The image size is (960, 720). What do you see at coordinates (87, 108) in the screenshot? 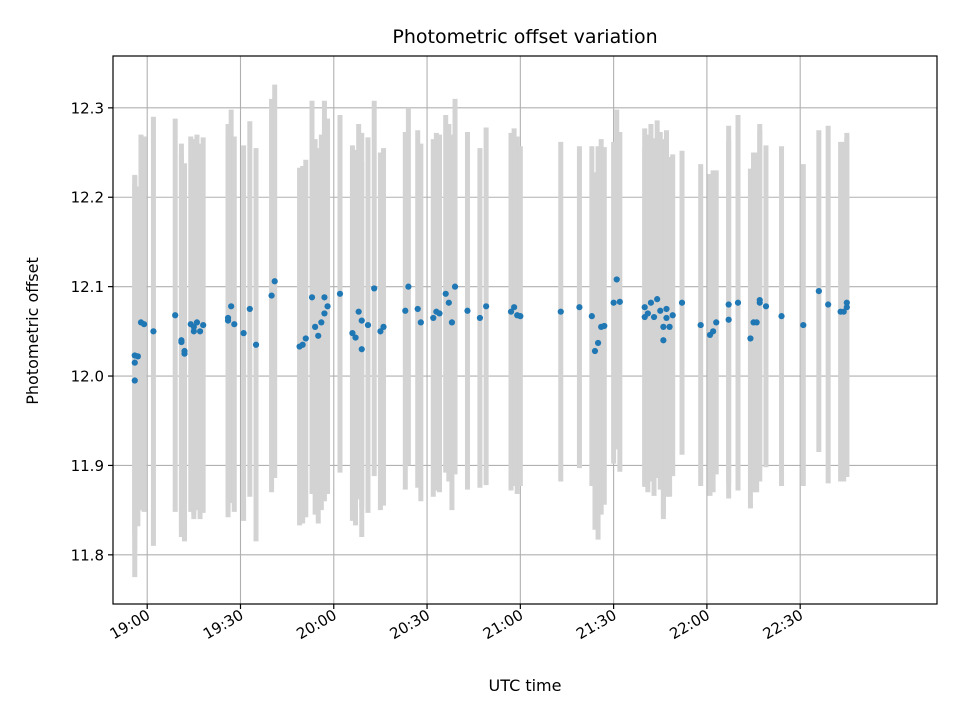
I see `y-tick-label: 12.3` at bounding box center [87, 108].